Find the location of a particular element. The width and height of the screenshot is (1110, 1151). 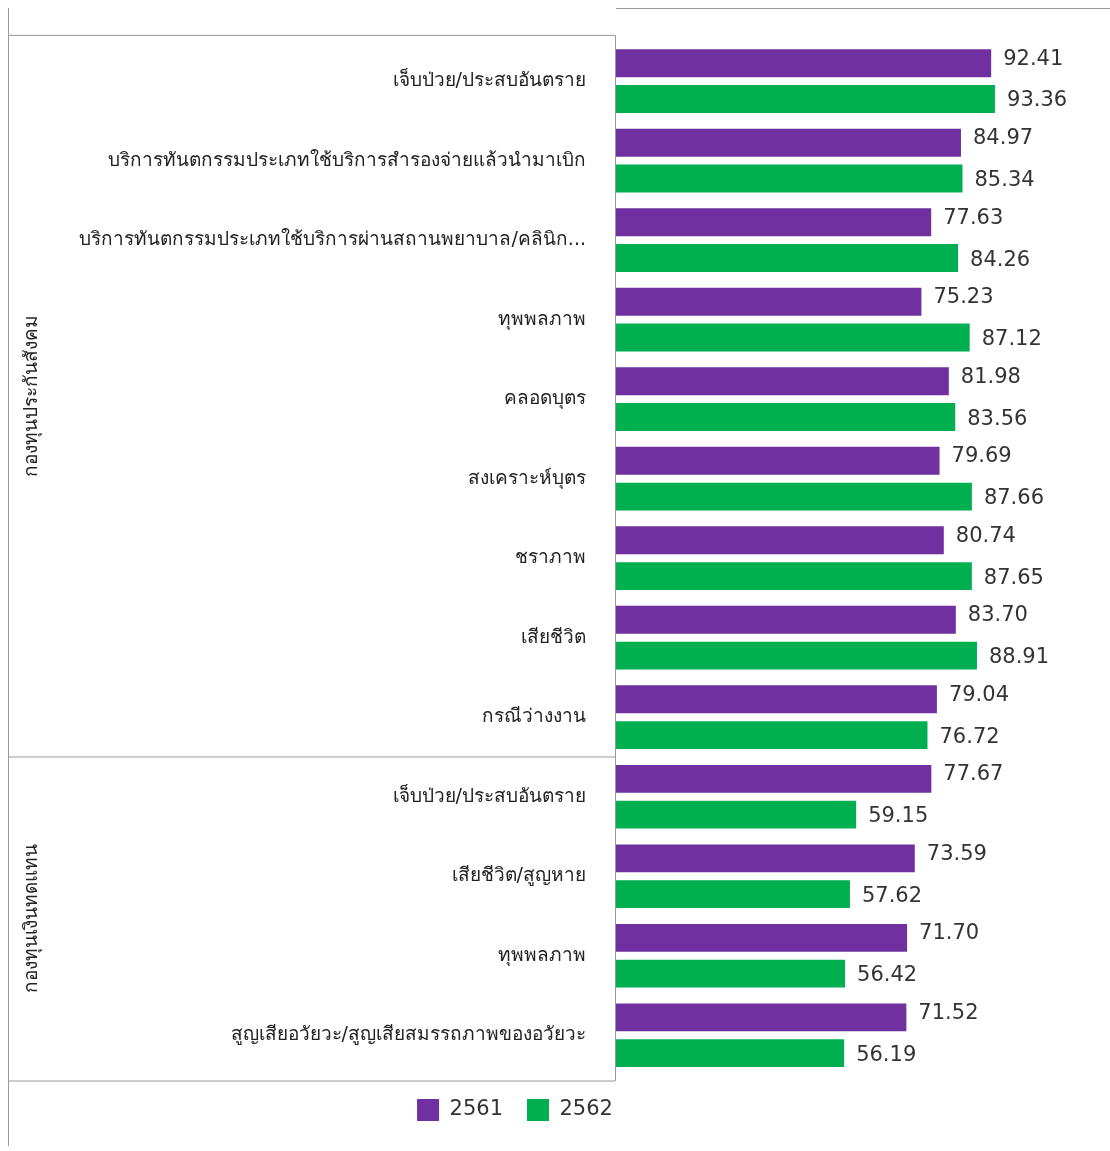

y-tick-label: สูญเสียอวัยวะ/สูญเสียสมรรถภาพของอวัยวะ is located at coordinates (408, 1034).